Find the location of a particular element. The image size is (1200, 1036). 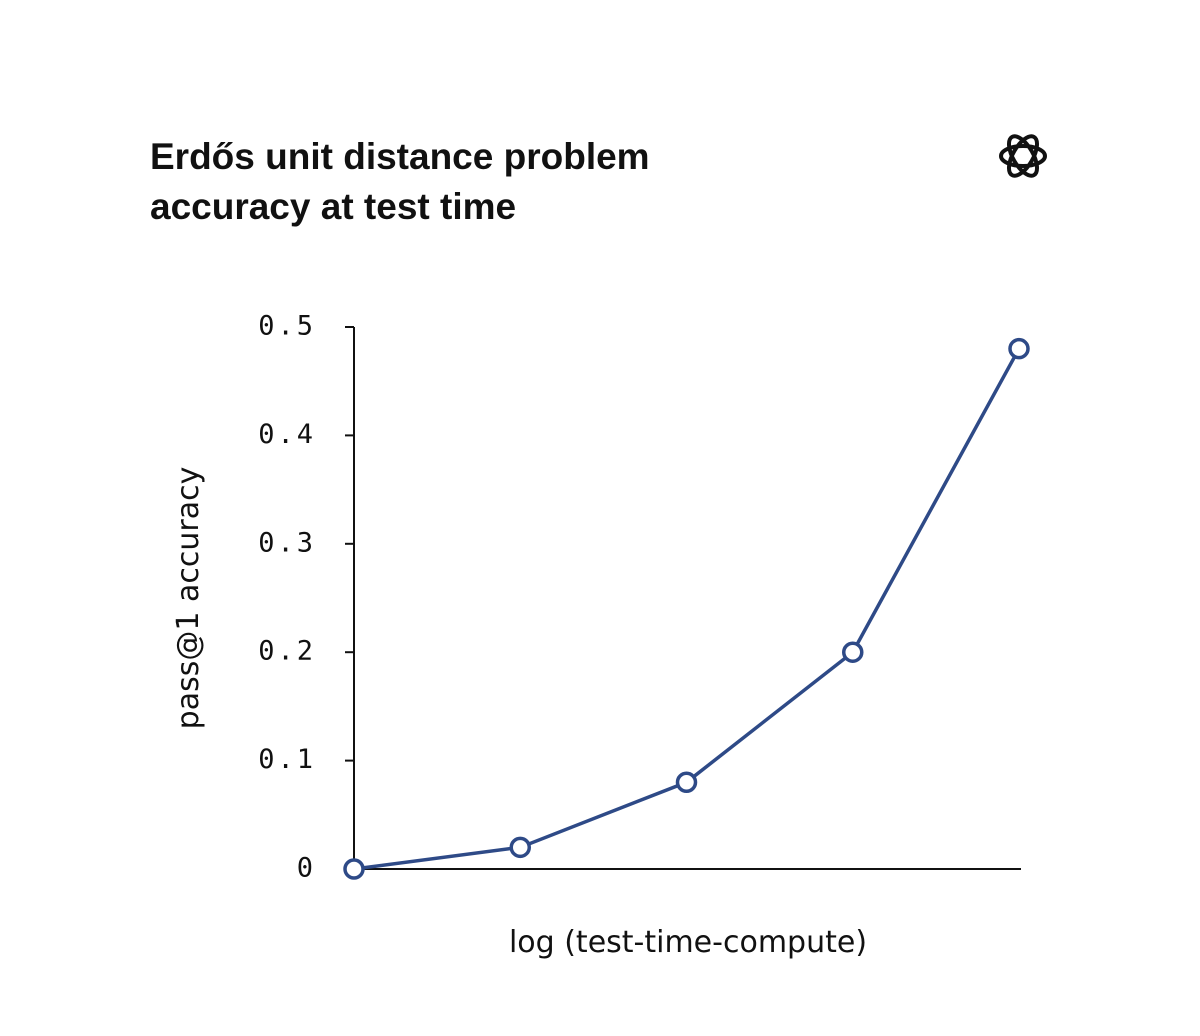

y-tick-label: 0.2 is located at coordinates (287, 651).